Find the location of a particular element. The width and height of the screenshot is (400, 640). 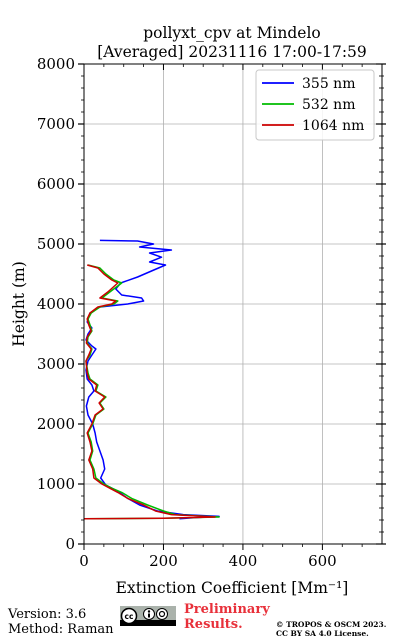

y-tick-label: 7000 is located at coordinates (56, 124).